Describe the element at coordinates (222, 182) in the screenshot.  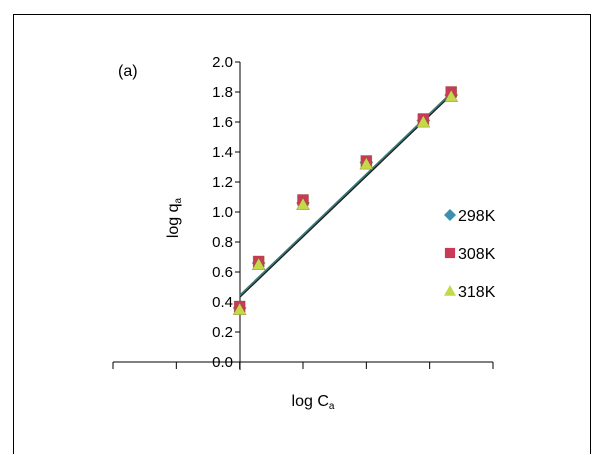
I see `y-tick-label: 1.2` at that location.